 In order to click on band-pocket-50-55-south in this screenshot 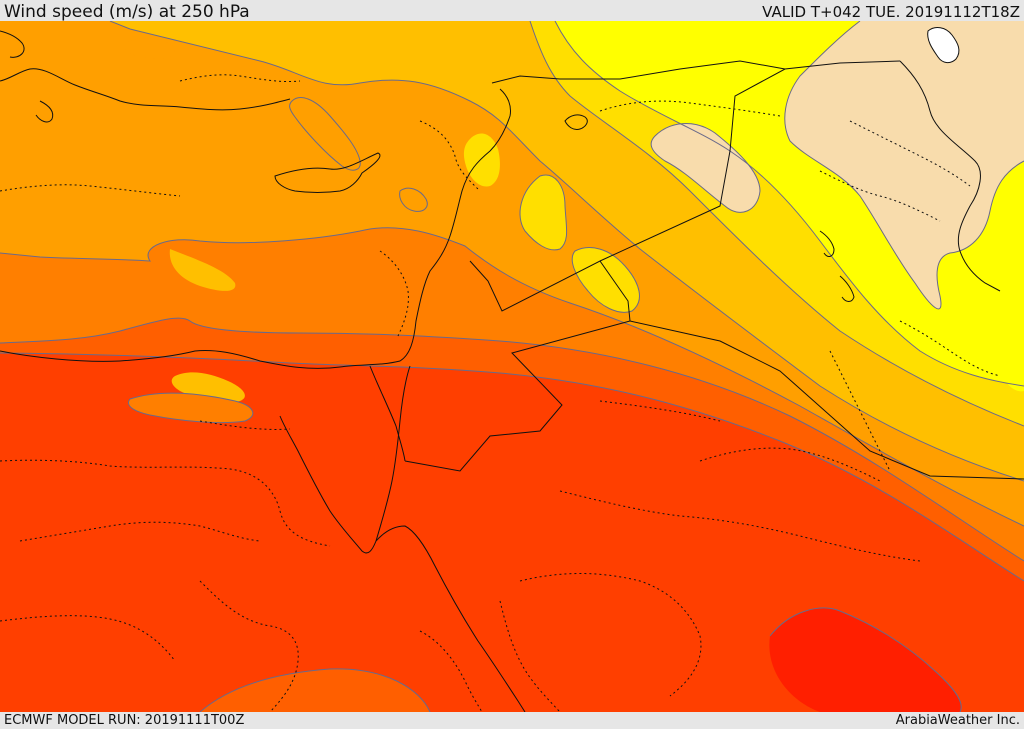, I will do `click(315, 690)`.